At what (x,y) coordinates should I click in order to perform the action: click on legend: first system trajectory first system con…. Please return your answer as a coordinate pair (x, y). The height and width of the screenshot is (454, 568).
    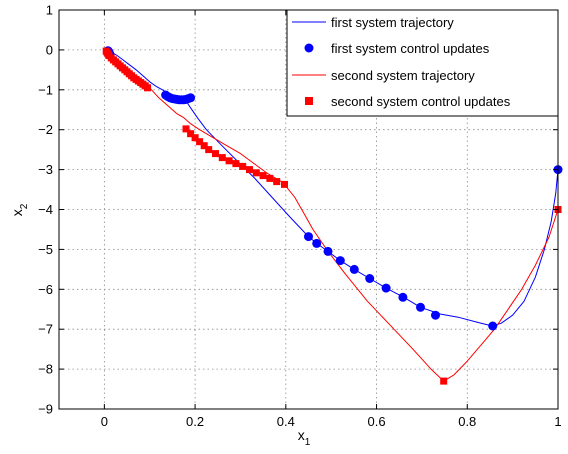
    Looking at the image, I should click on (422, 63).